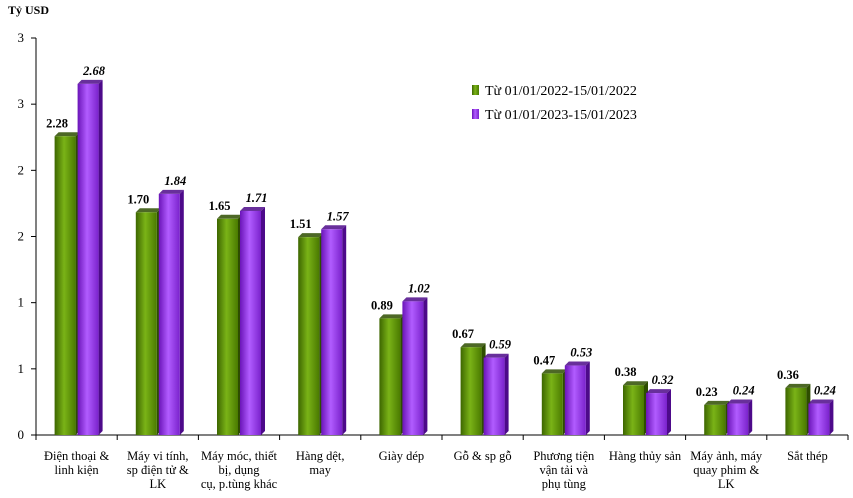  Describe the element at coordinates (788, 375) in the screenshot. I see `bar-value-label: 0.36` at that location.